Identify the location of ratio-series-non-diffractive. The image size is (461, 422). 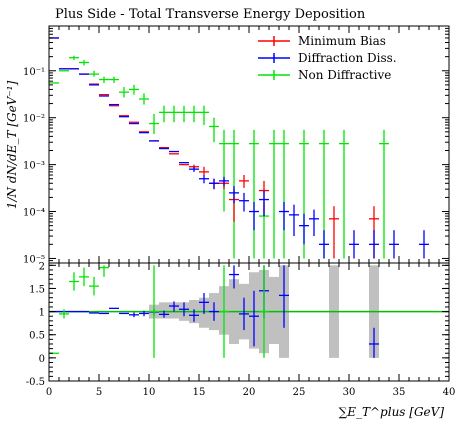
(159, 311).